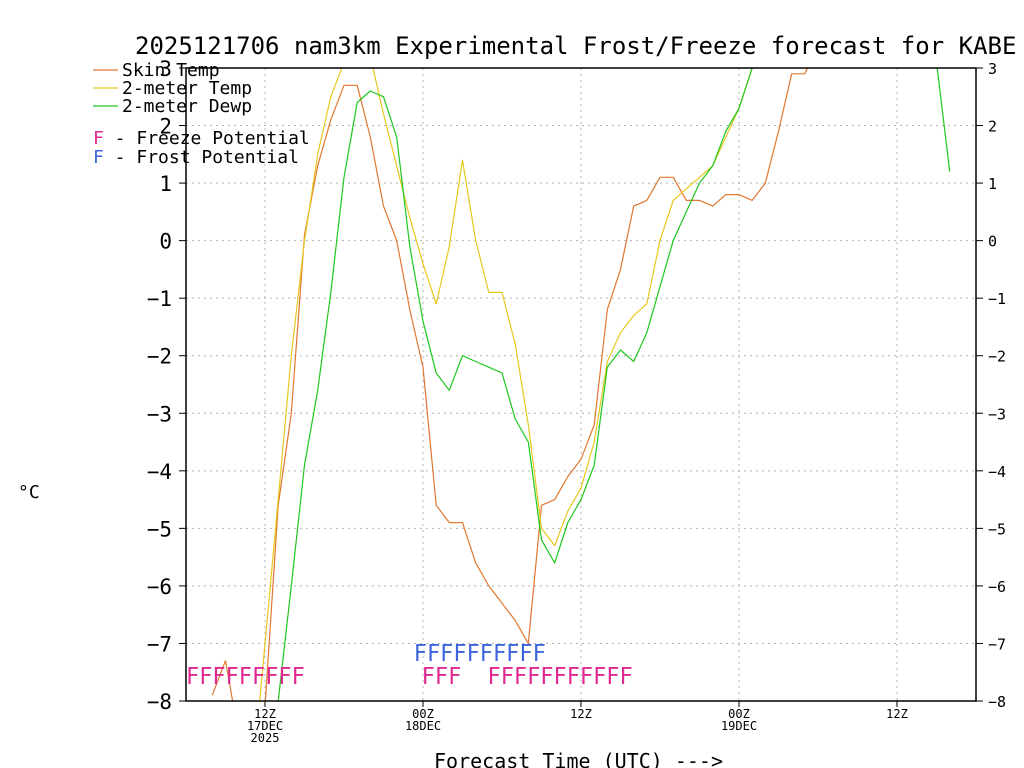  What do you see at coordinates (159, 644) in the screenshot?
I see `y-tick-label-left: −7` at bounding box center [159, 644].